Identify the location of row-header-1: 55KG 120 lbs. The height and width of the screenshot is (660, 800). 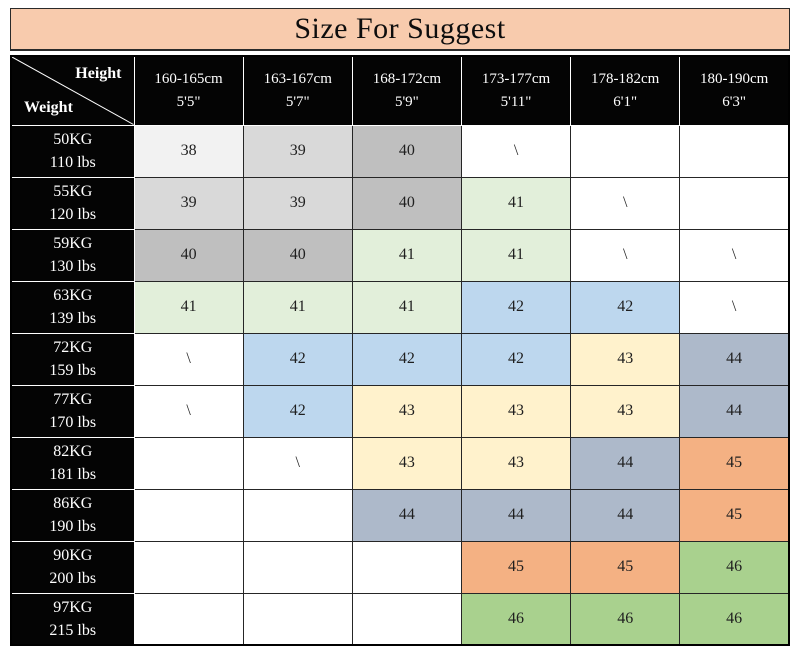
(72, 203).